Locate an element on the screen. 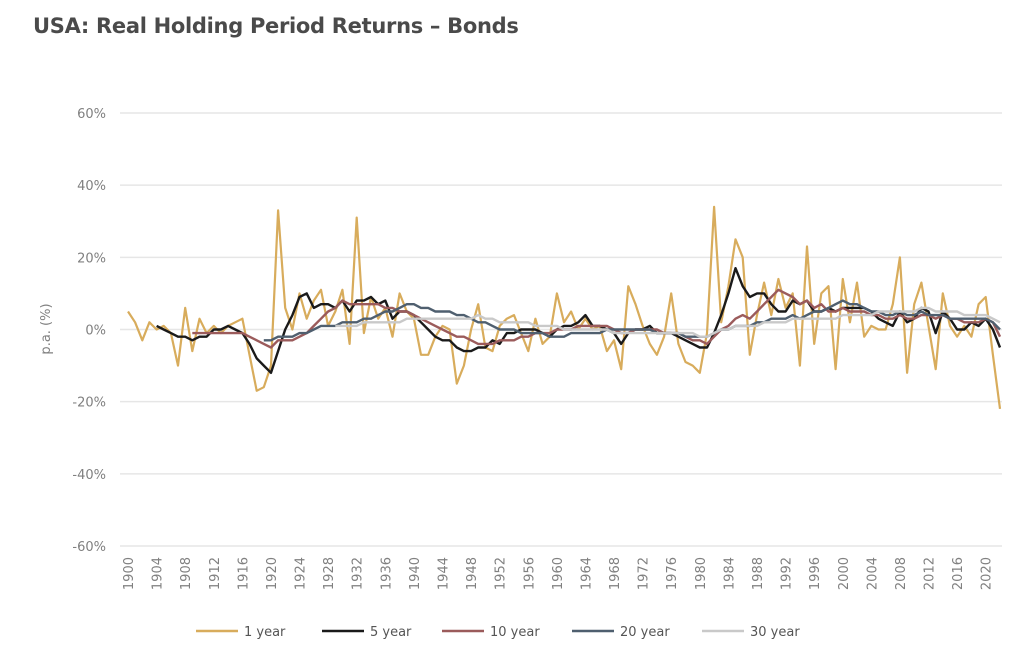 Image resolution: width=1034 pixels, height=666 pixels. y-tick-label: -20% is located at coordinates (89, 403).